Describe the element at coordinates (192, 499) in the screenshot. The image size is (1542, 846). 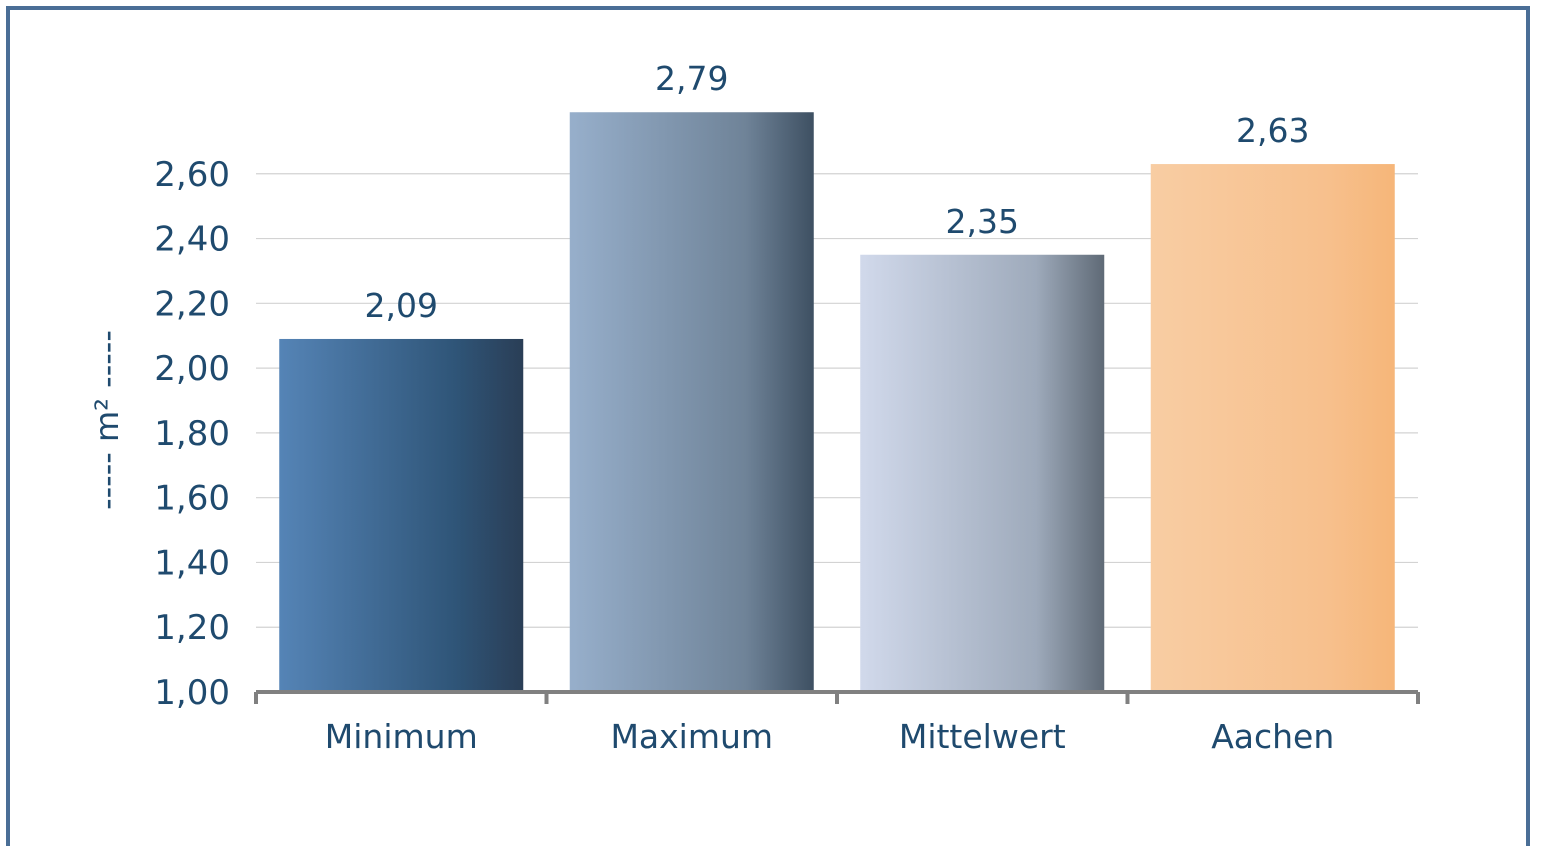
I see `y-tick-label: 1,60` at that location.